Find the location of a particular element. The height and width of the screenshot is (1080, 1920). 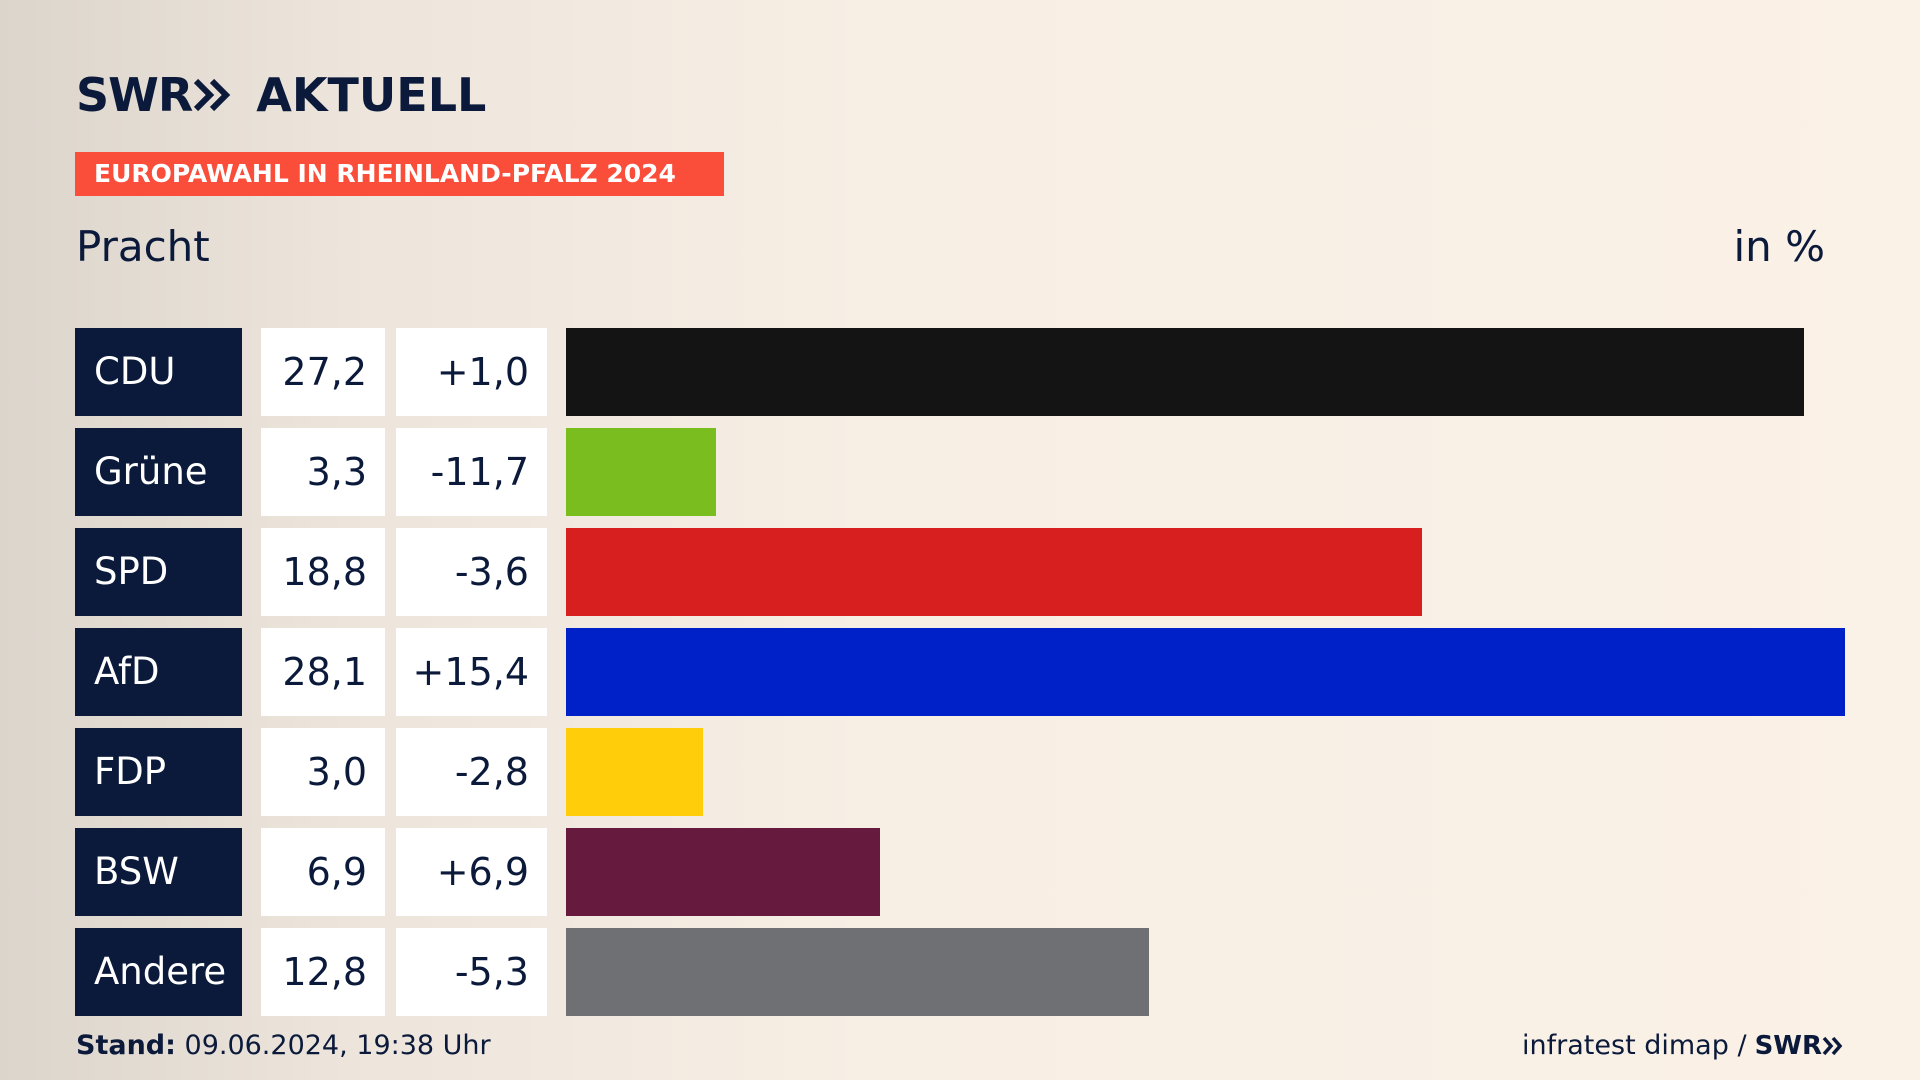

vote-share-label: 18,8 is located at coordinates (323, 572).